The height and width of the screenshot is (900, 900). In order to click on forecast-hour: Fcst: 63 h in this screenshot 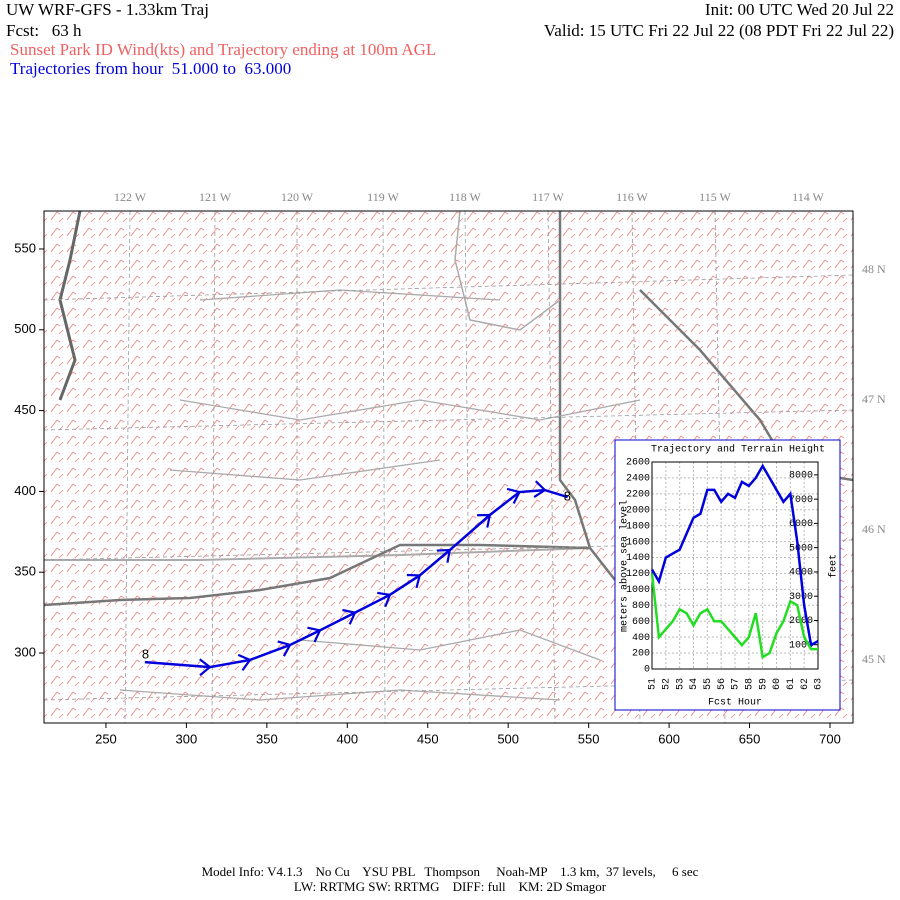, I will do `click(44, 30)`.